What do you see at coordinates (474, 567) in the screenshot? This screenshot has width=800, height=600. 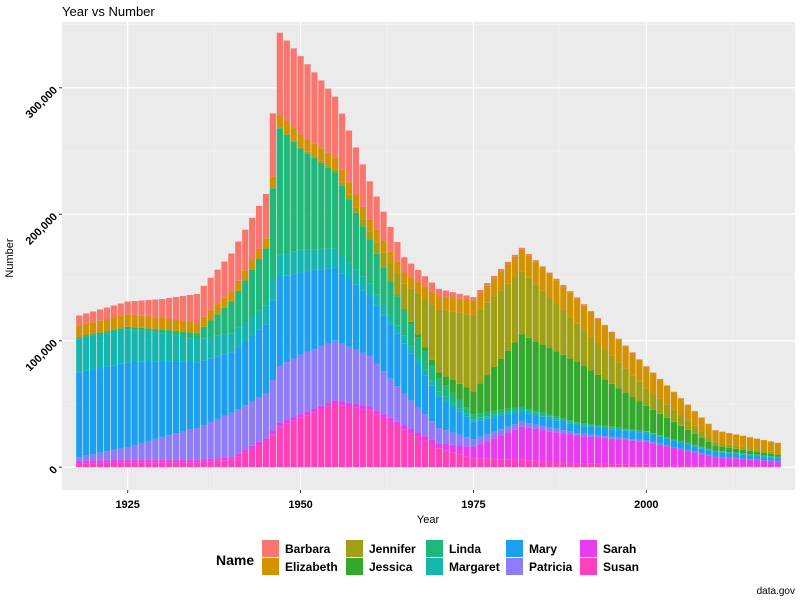 I see `legend-label: Margaret` at bounding box center [474, 567].